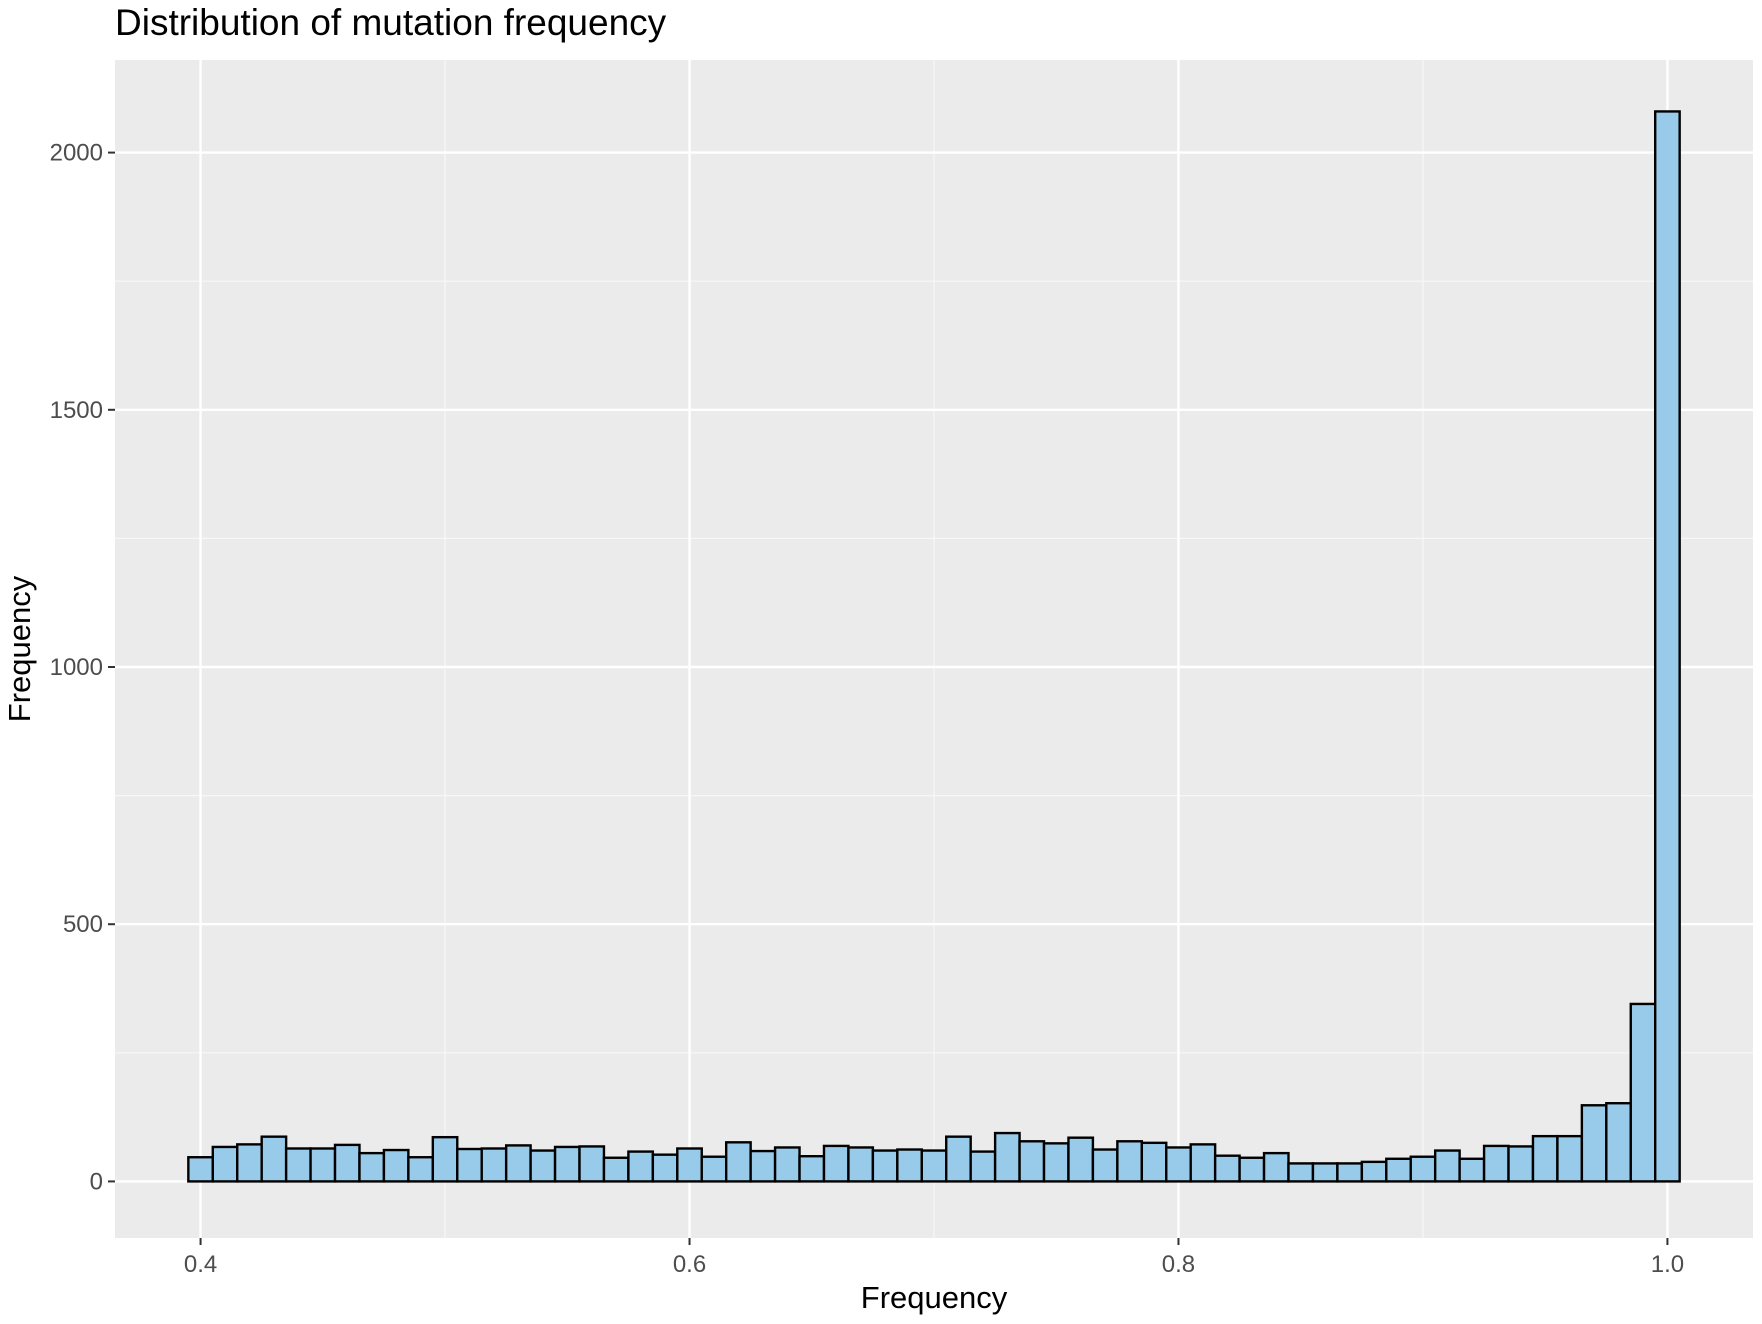  I want to click on x-tick-label: 1.0, so click(1667, 1264).